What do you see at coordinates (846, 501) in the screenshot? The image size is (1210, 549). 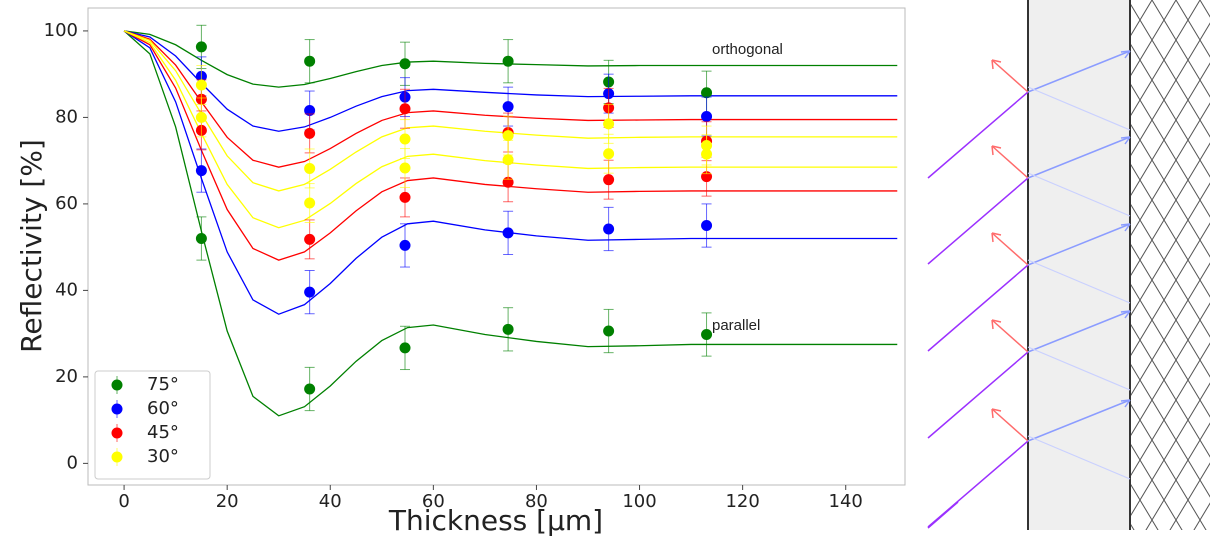 I see `x-tick-label: 140` at bounding box center [846, 501].